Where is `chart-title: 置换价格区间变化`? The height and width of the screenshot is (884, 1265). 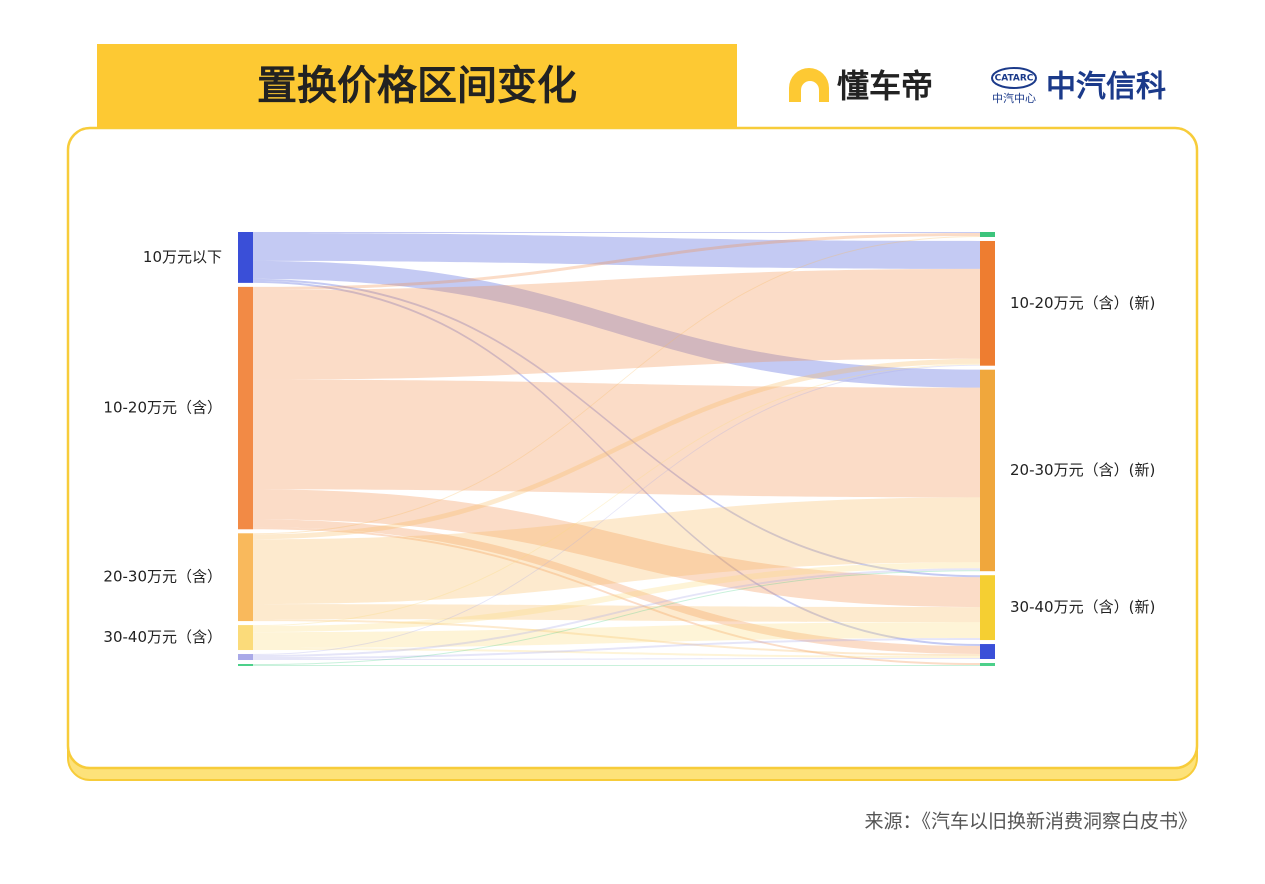
chart-title: 置换价格区间变化 is located at coordinates (417, 86).